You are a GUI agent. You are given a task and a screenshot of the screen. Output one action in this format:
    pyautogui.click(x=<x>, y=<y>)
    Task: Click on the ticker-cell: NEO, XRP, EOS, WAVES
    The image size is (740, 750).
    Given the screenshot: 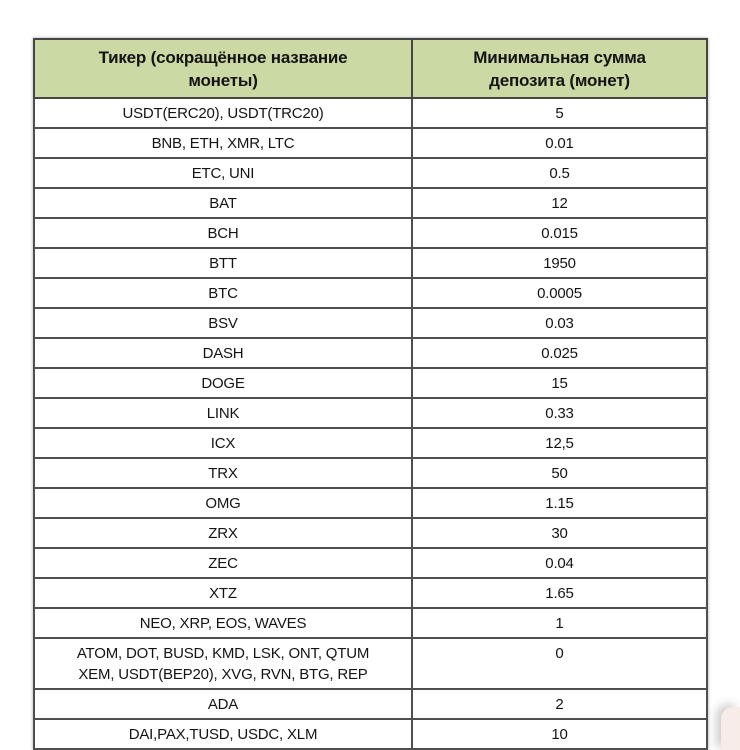 What is the action you would take?
    pyautogui.click(x=223, y=623)
    